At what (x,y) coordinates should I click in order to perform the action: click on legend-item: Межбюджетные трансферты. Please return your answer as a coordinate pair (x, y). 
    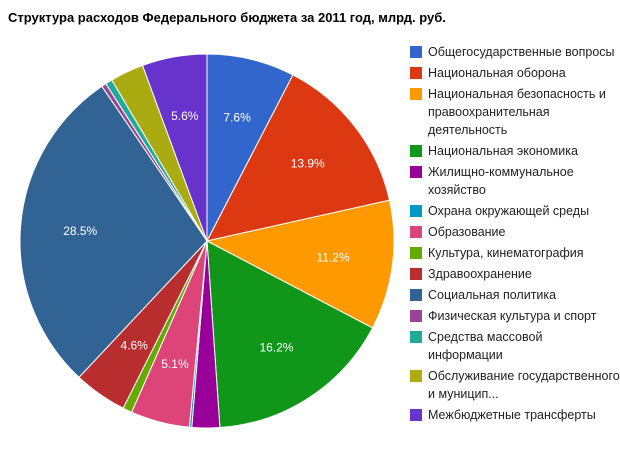
    Looking at the image, I should click on (515, 415).